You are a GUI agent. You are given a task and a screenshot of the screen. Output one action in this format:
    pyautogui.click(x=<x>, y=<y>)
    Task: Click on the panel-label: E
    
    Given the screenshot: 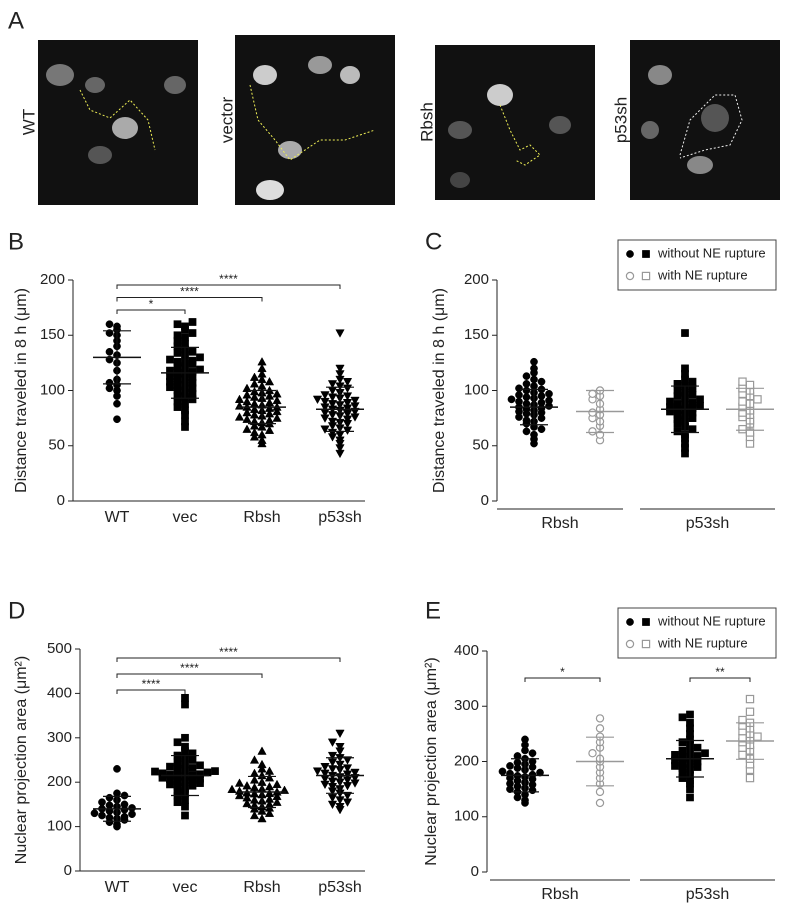 What is the action you would take?
    pyautogui.click(x=433, y=610)
    